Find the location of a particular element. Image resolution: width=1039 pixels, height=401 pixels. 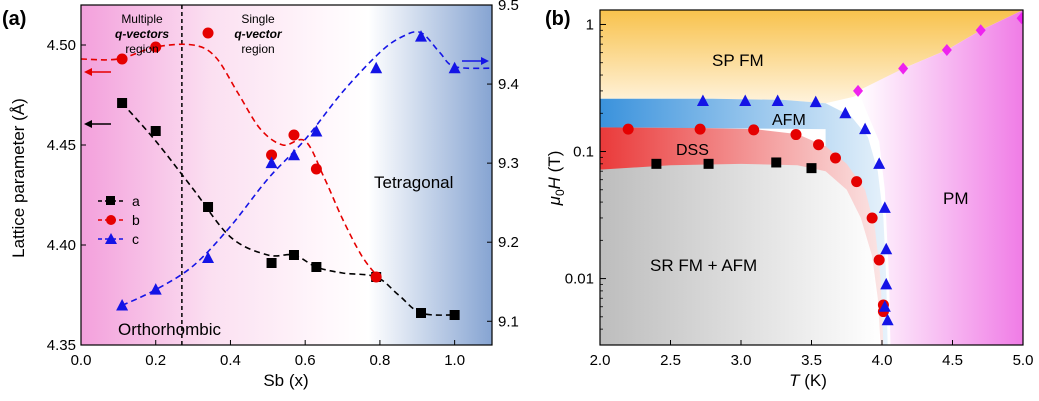

multi-region-label-2: q-vectors is located at coordinates (142, 34).